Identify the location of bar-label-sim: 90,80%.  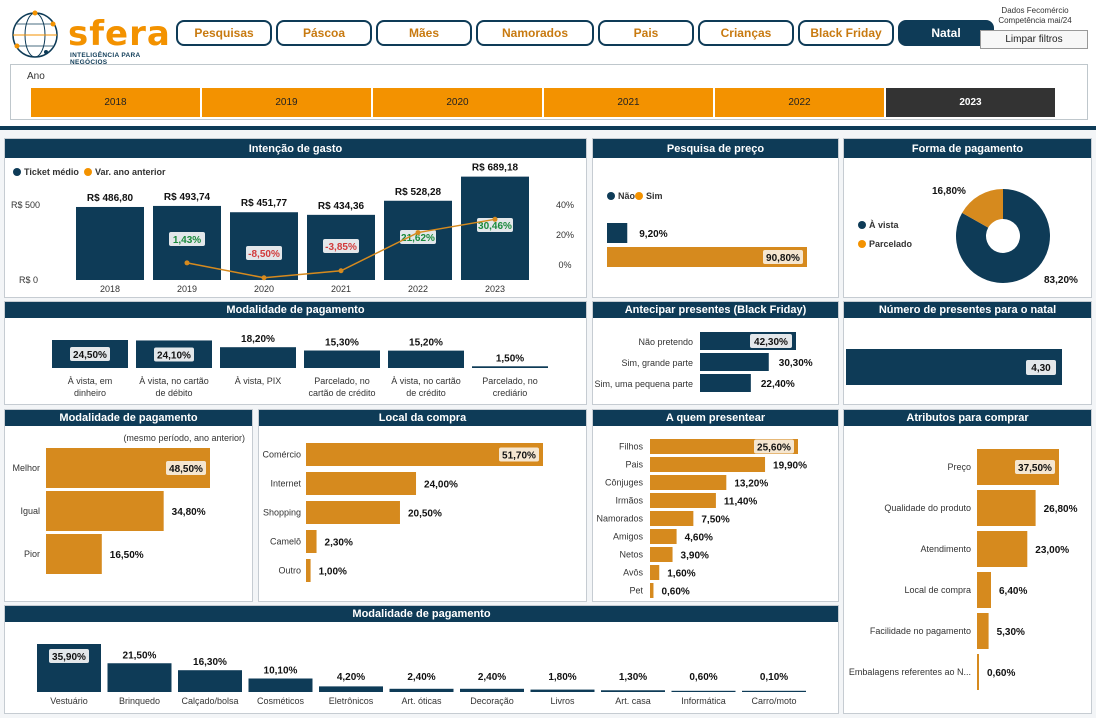
(783, 258).